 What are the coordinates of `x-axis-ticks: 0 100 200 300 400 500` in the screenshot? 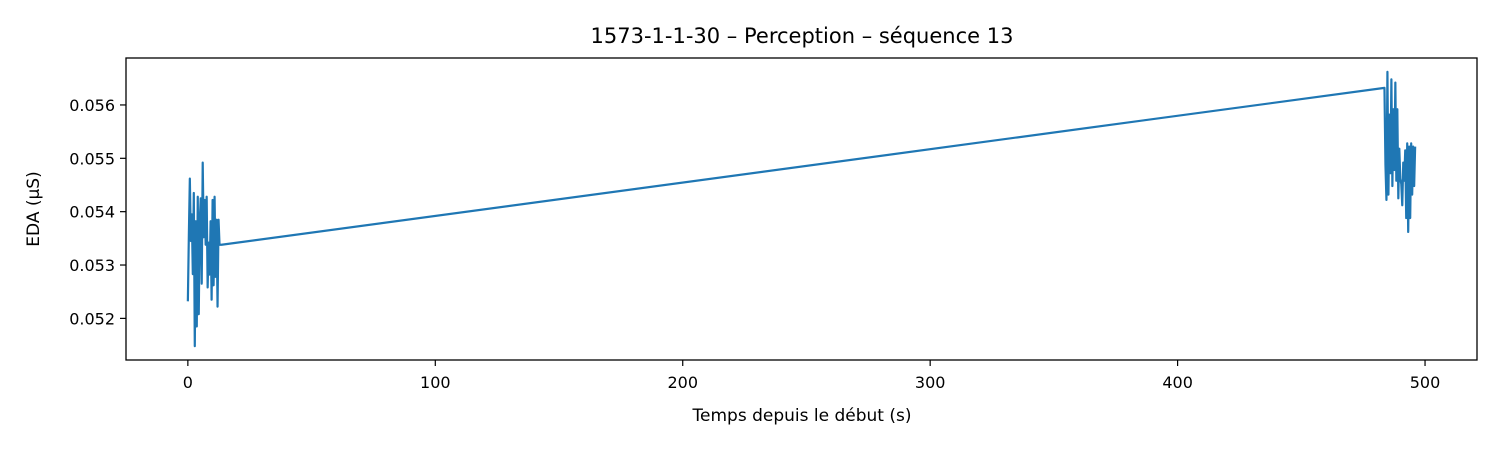 It's located at (812, 376).